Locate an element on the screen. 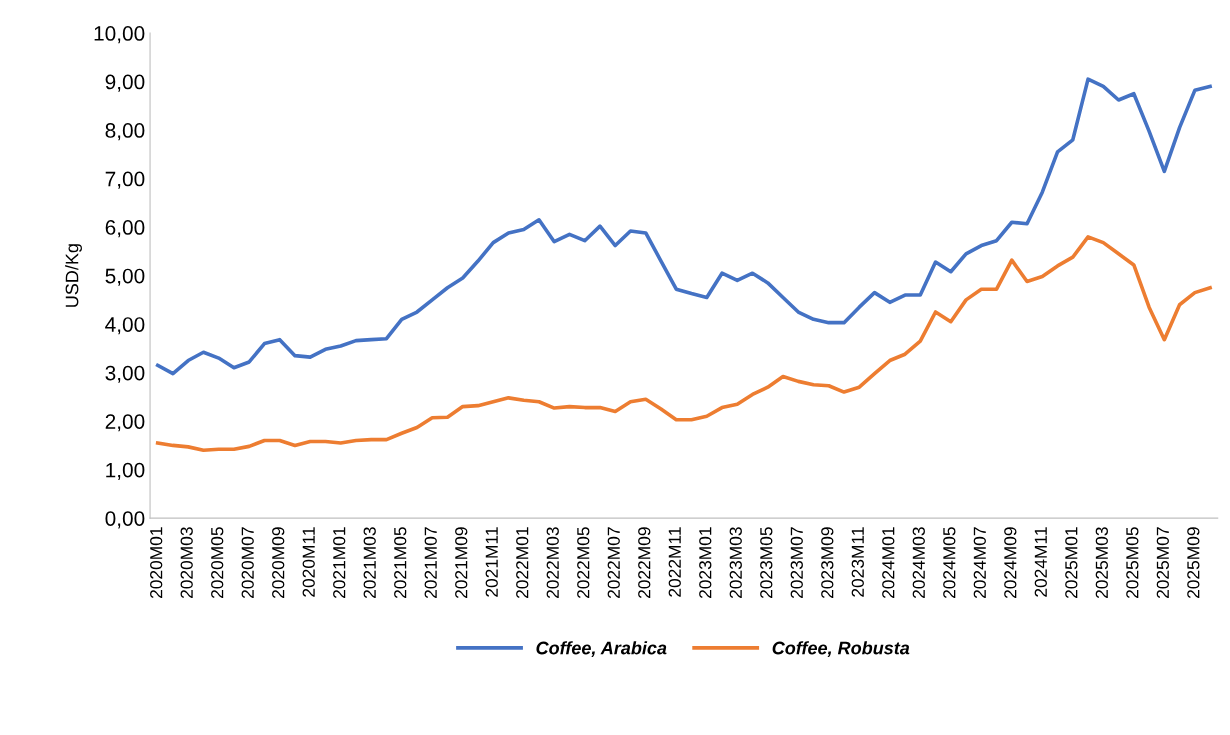  x-tick-label: 2022M11 is located at coordinates (674, 562).